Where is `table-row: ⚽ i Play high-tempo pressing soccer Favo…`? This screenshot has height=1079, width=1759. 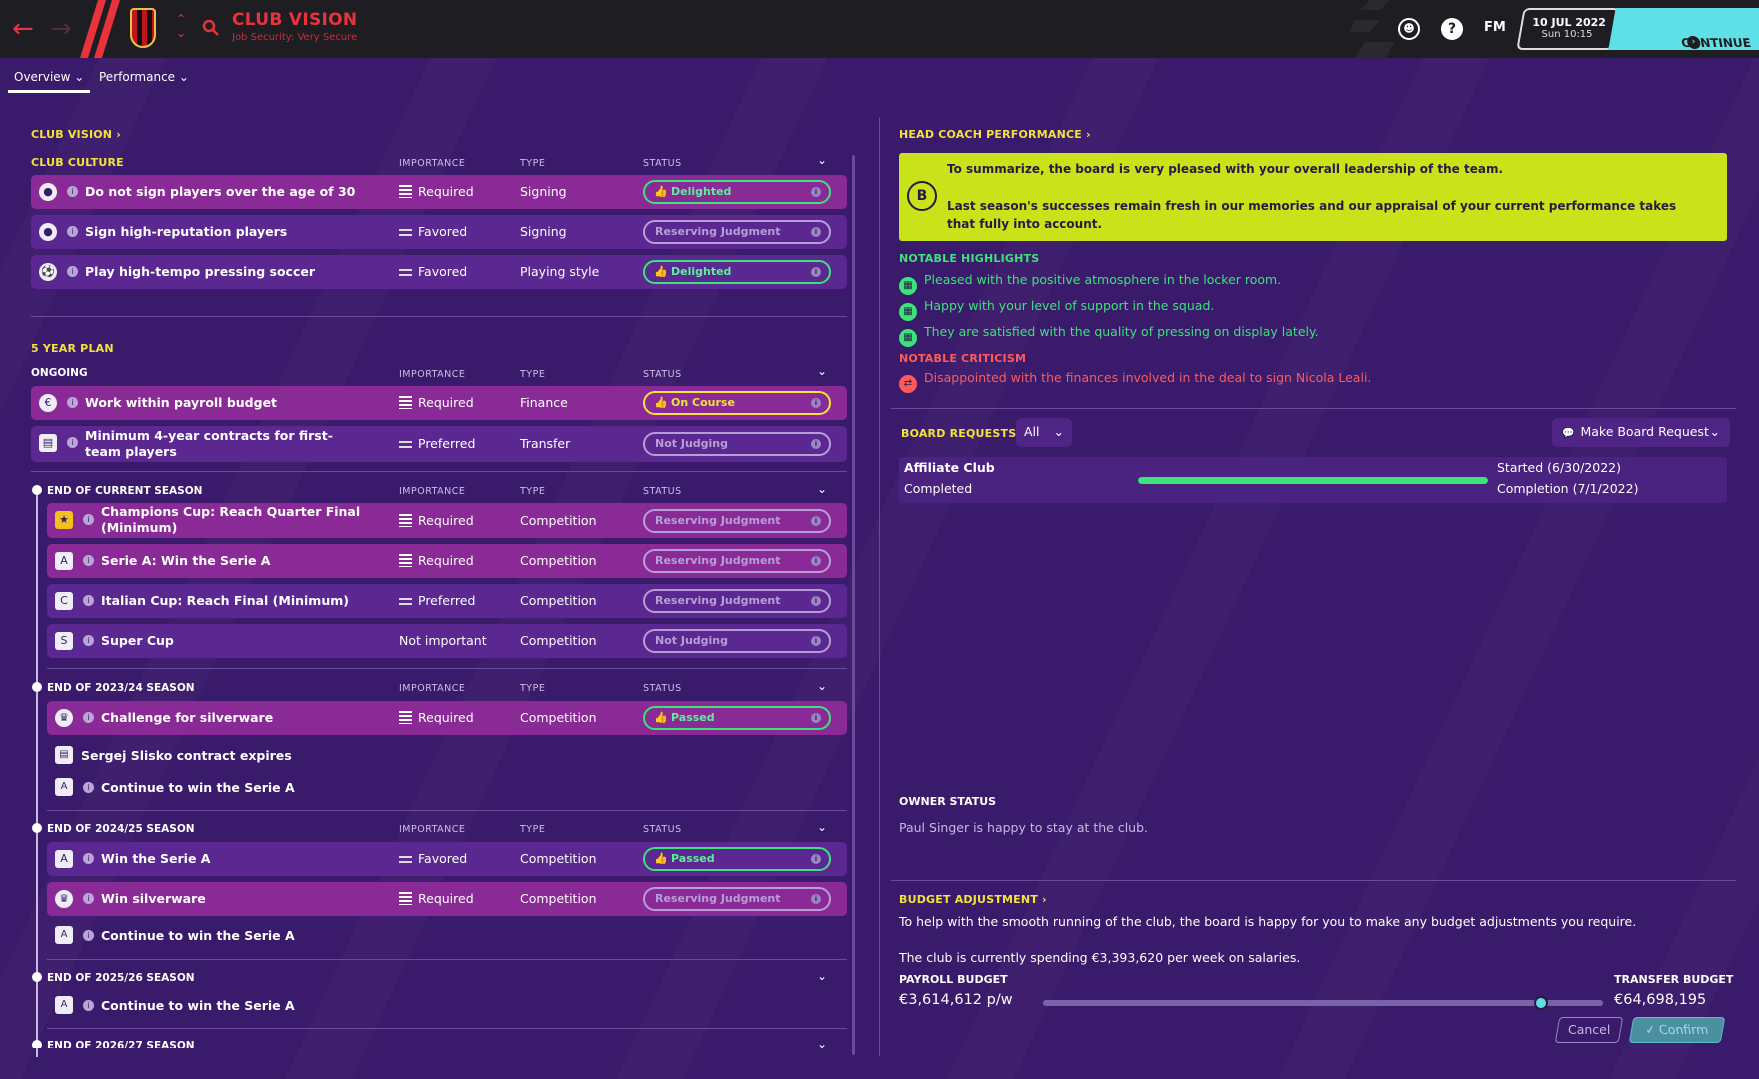
table-row: ⚽ i Play high-tempo pressing soccer Favo… is located at coordinates (439, 272).